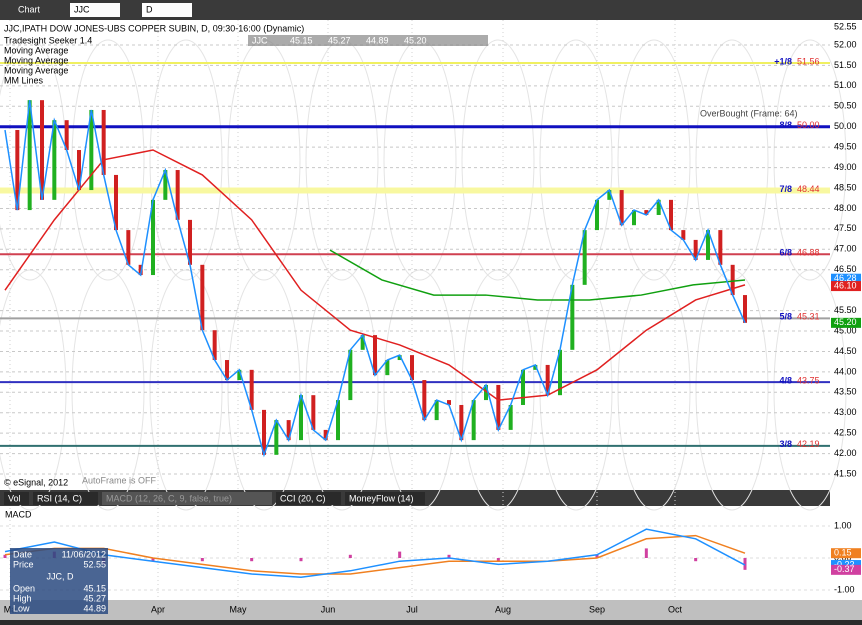 The width and height of the screenshot is (862, 625). I want to click on study-label: Tradesight Seeker 1.4, so click(48, 40).